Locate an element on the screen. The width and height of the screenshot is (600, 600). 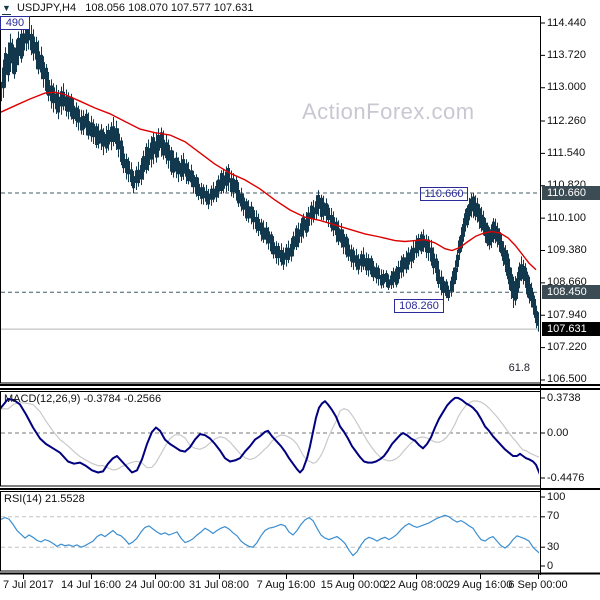
resistance-level-label: 110.660 is located at coordinates (444, 194).